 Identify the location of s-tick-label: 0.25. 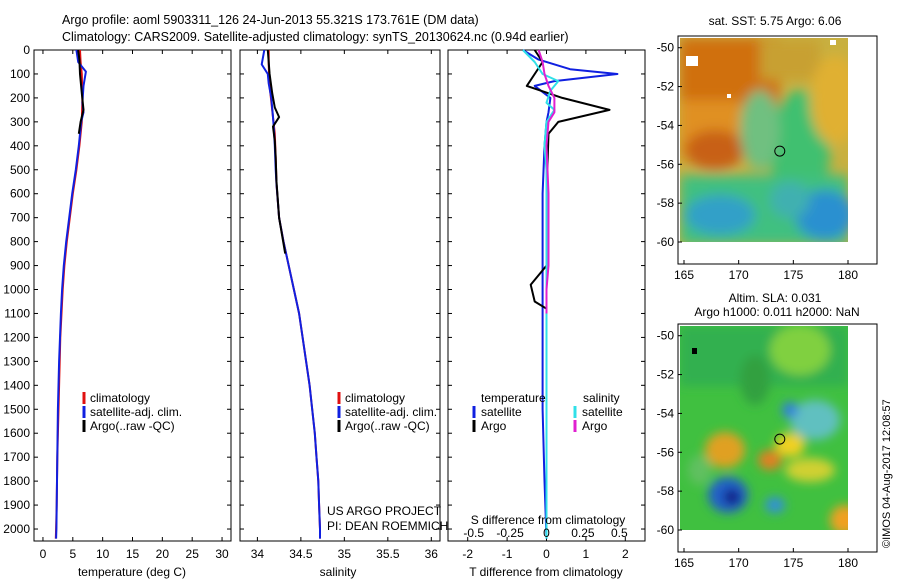
(583, 533).